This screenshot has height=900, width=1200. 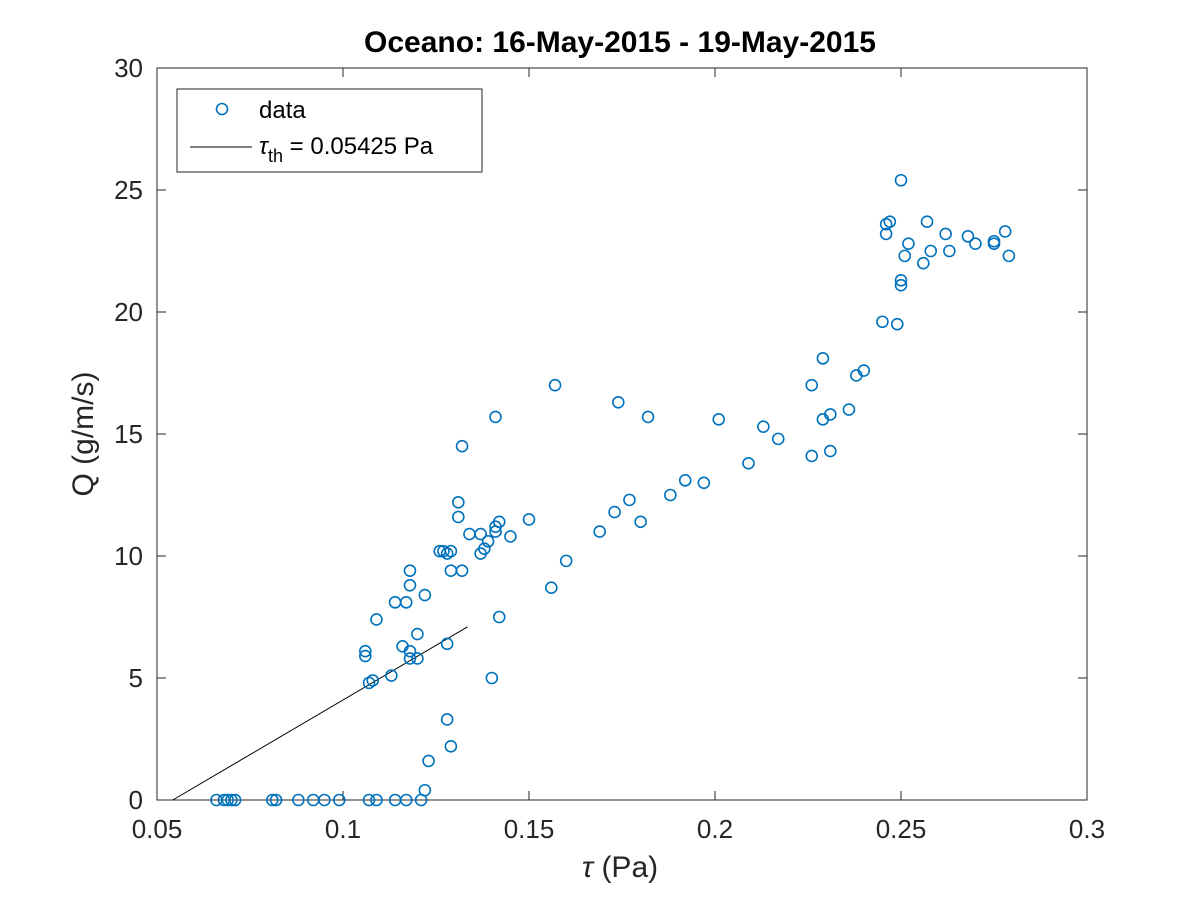 What do you see at coordinates (128, 312) in the screenshot?
I see `y-tick-label: 20` at bounding box center [128, 312].